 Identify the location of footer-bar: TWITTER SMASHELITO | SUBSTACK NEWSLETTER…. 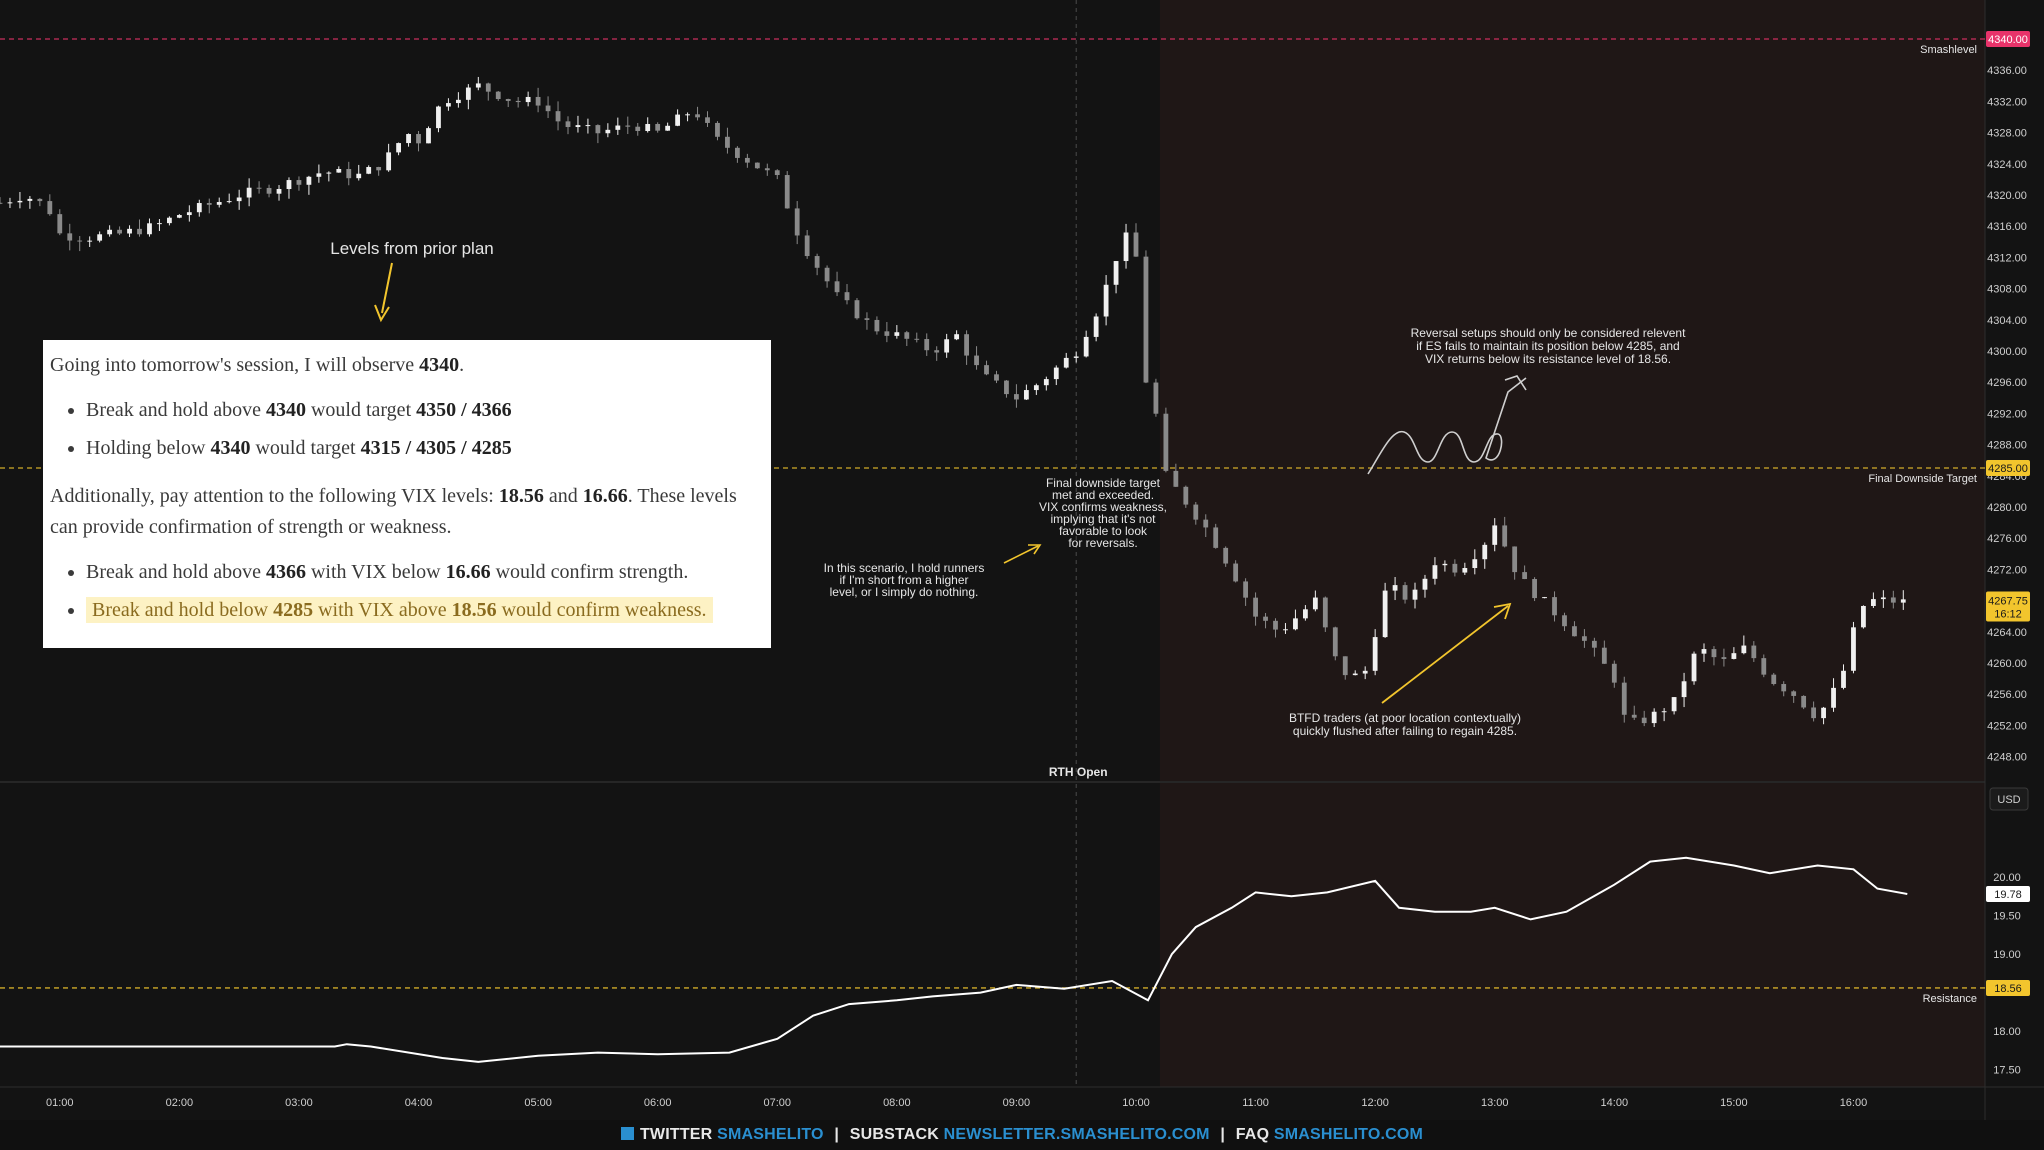
(1022, 1135).